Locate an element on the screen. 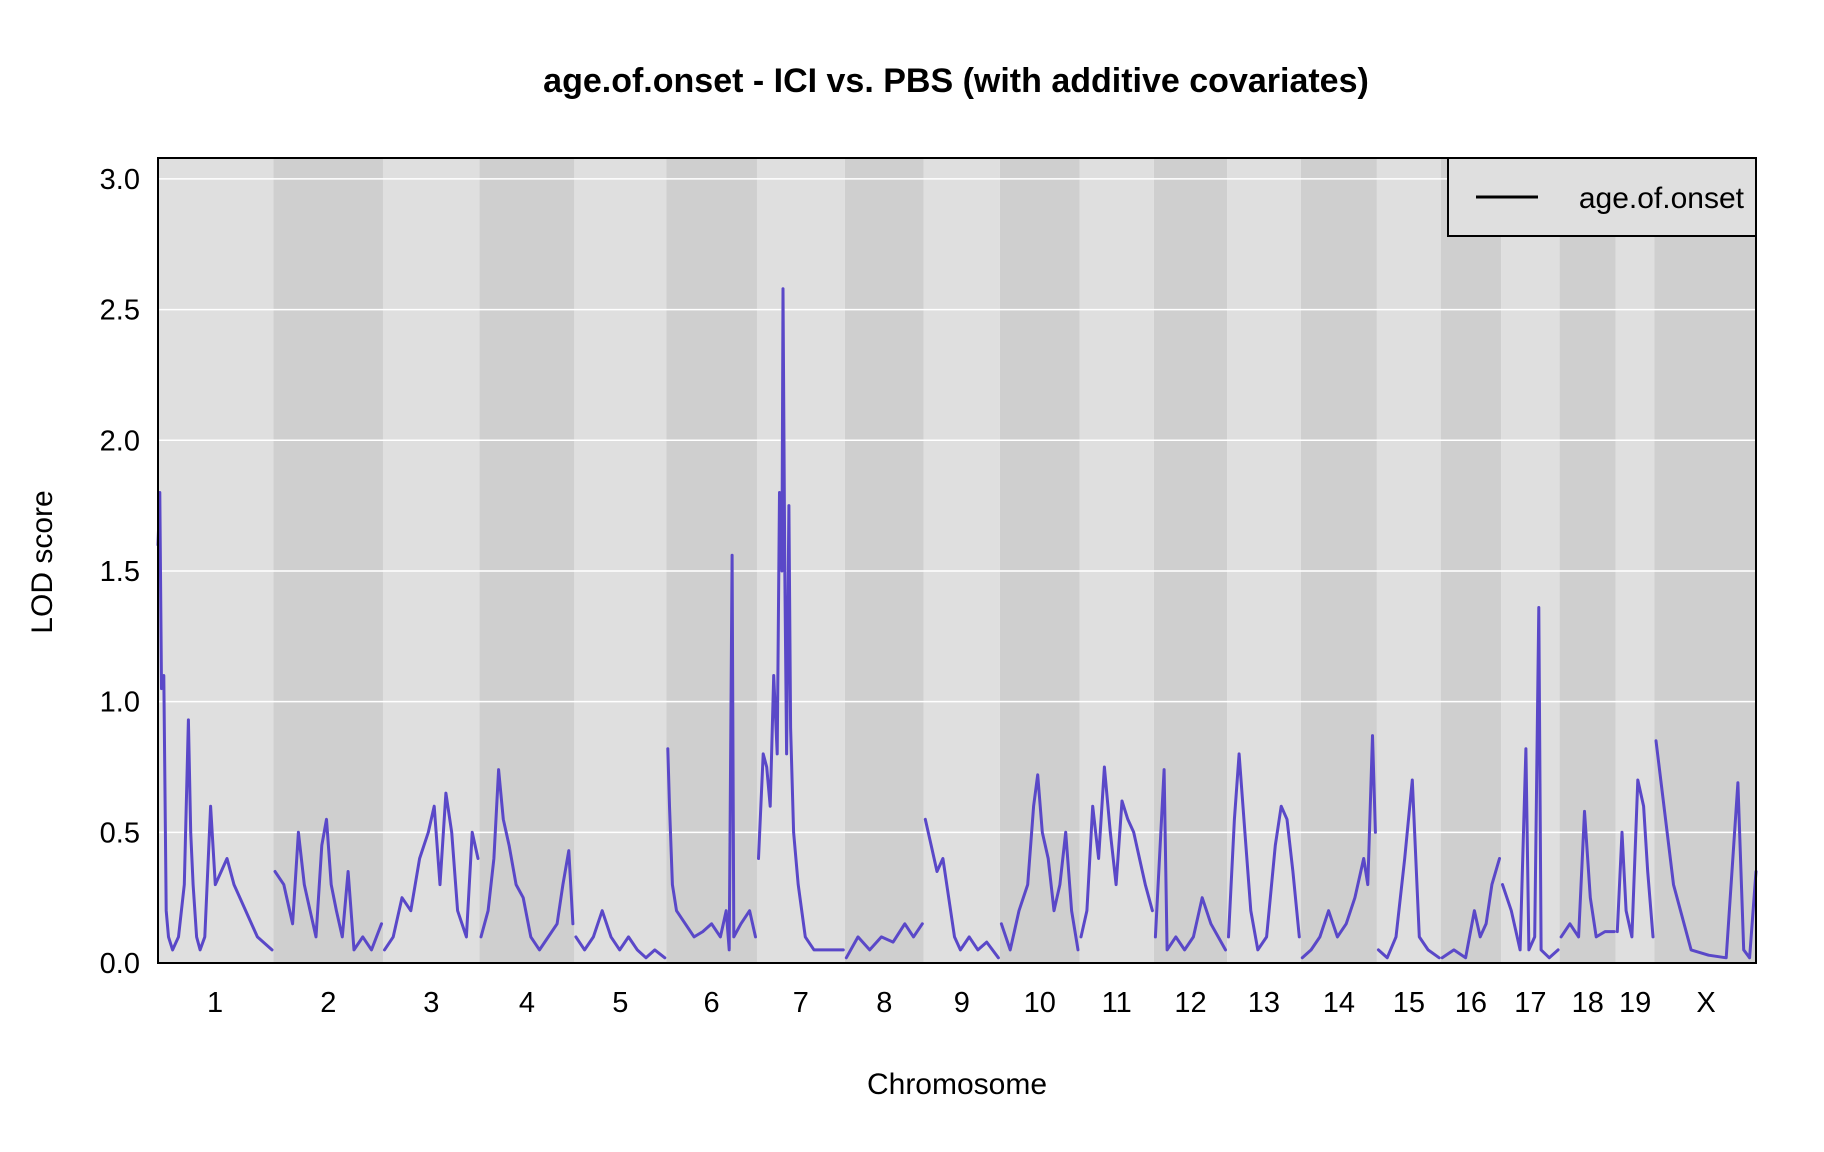 This screenshot has height=1152, width=1824. y-tick-label: 0.0 is located at coordinates (120, 964).